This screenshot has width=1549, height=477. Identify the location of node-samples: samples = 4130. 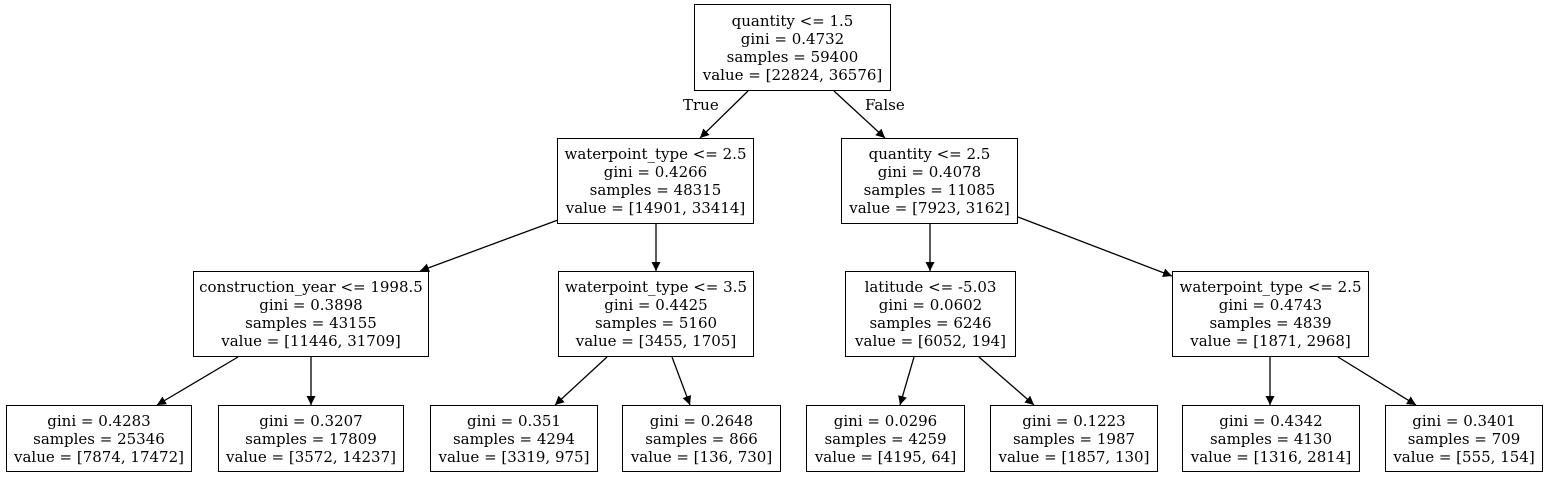
(1271, 438).